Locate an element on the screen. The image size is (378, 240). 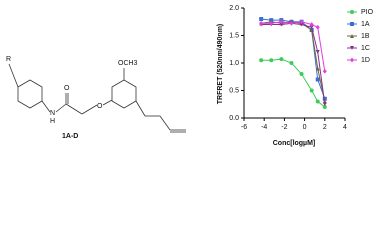
legend-label: 1D is located at coordinates (365, 60).